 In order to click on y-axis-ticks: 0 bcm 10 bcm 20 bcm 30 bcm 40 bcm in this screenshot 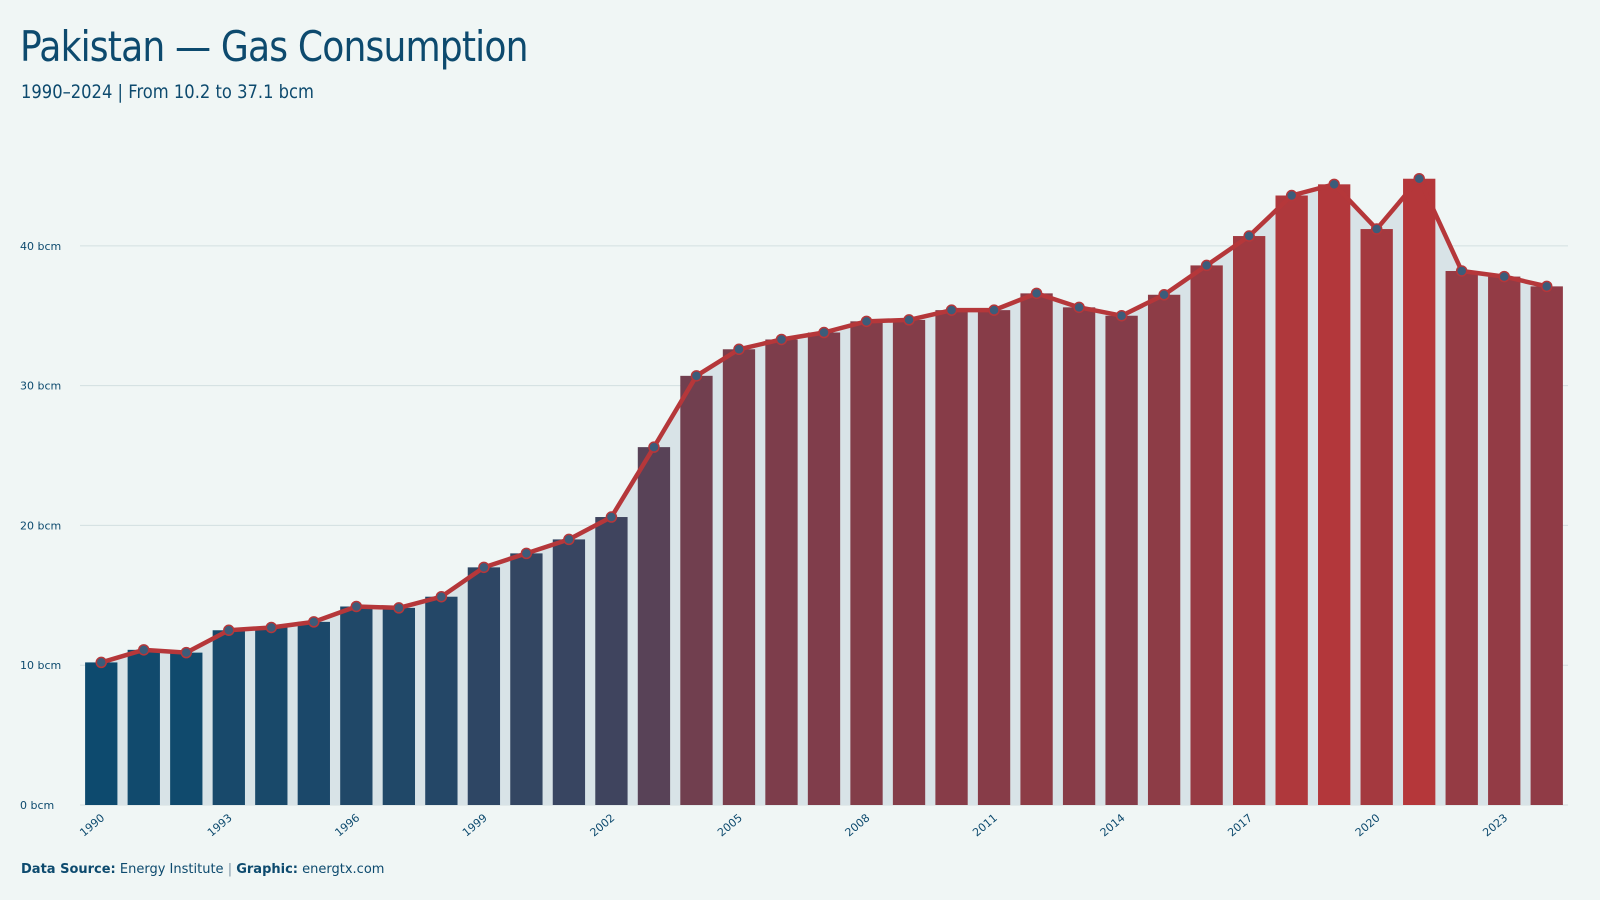, I will do `click(40, 526)`.